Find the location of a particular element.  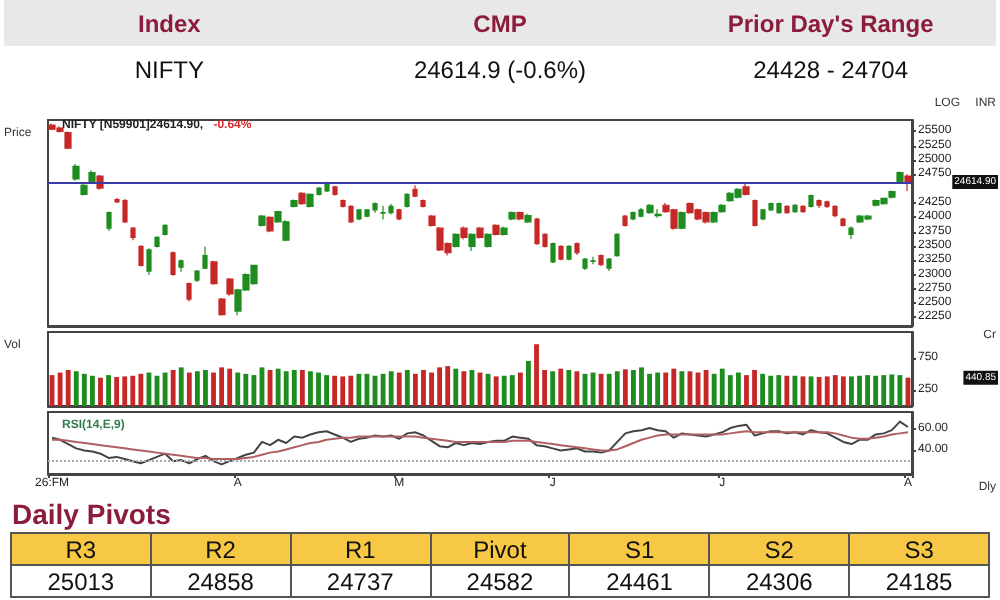

text: 24614.9 (-0.6%) is located at coordinates (500, 69).